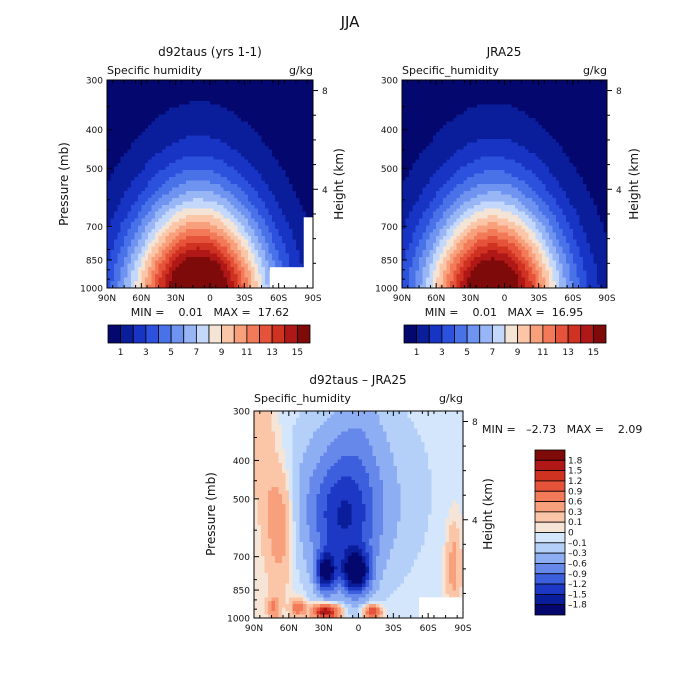  What do you see at coordinates (94, 131) in the screenshot?
I see `y-tick-label: 400` at bounding box center [94, 131].